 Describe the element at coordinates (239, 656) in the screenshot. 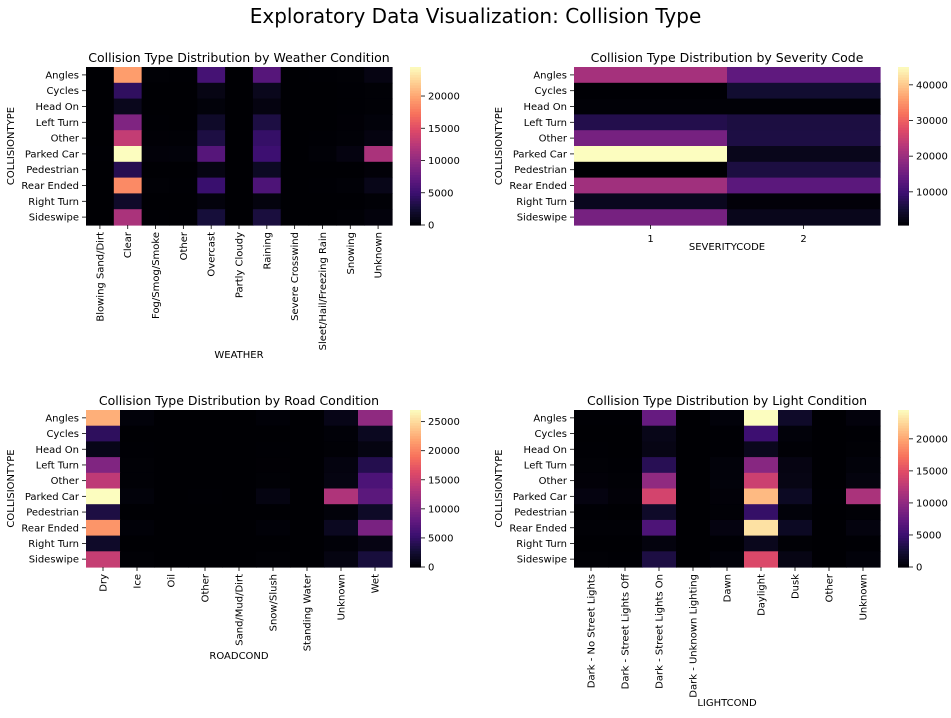

I see `x-axis-label-road: ROADCOND` at that location.